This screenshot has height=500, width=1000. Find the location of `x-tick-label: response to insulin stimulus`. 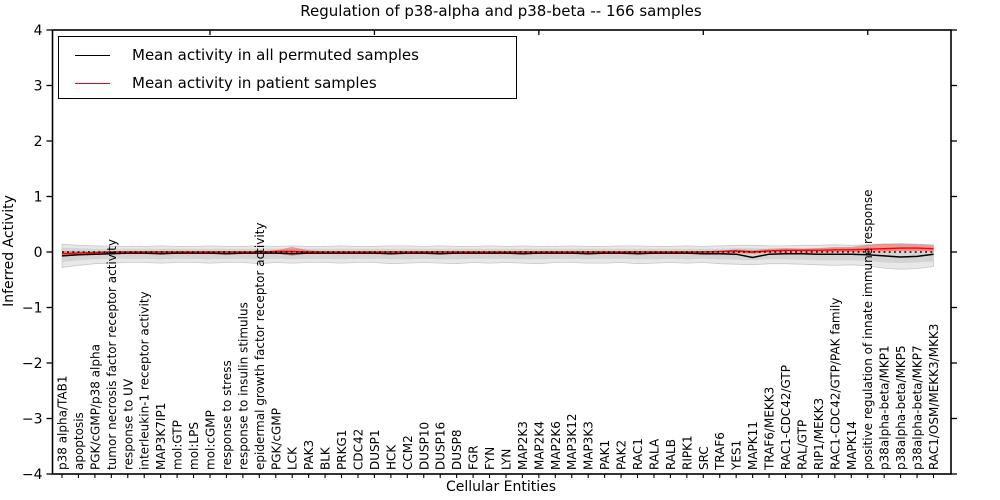

x-tick-label: response to insulin stimulus is located at coordinates (243, 386).